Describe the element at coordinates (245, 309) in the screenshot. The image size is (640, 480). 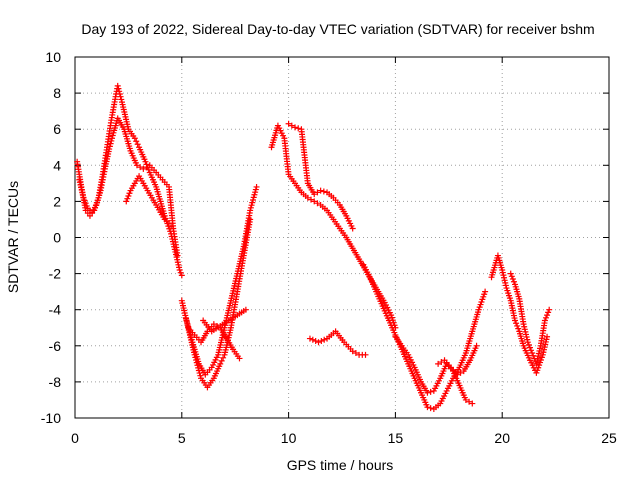
I see `satellite-track-7-point` at that location.